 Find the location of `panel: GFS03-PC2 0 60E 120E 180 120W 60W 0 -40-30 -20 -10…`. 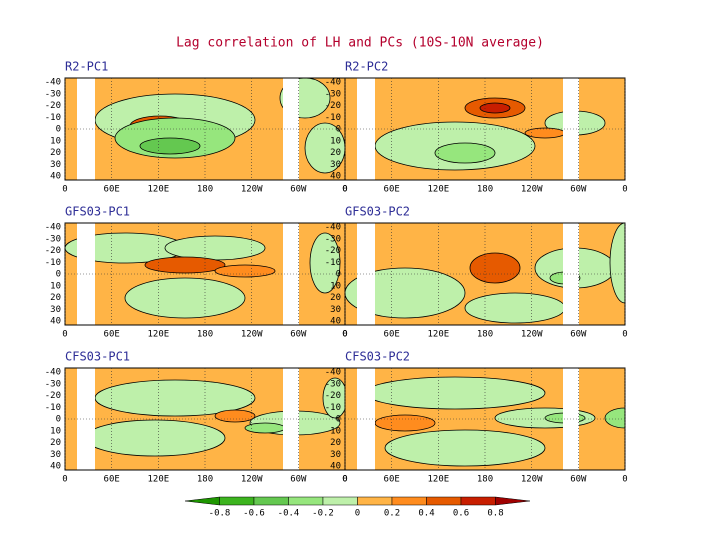

panel: GFS03-PC2 0 60E 120E 180 120W 60W 0 -40-30 -20 -10… is located at coordinates (476, 272).